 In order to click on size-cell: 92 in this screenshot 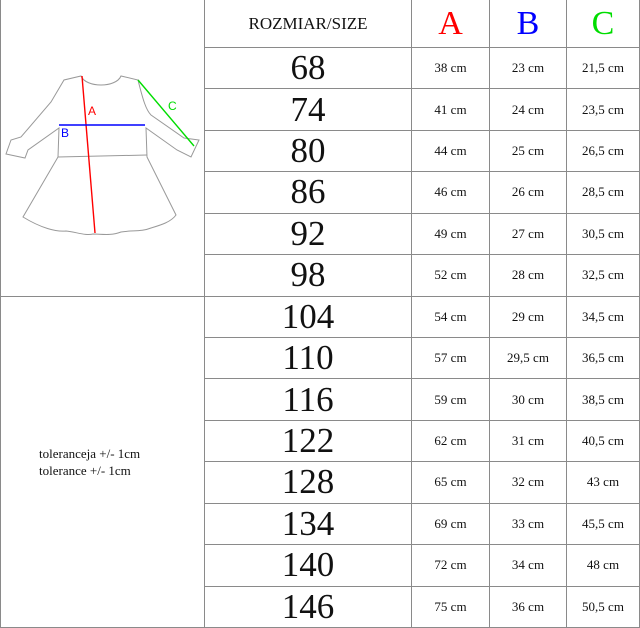, I will do `click(308, 234)`.